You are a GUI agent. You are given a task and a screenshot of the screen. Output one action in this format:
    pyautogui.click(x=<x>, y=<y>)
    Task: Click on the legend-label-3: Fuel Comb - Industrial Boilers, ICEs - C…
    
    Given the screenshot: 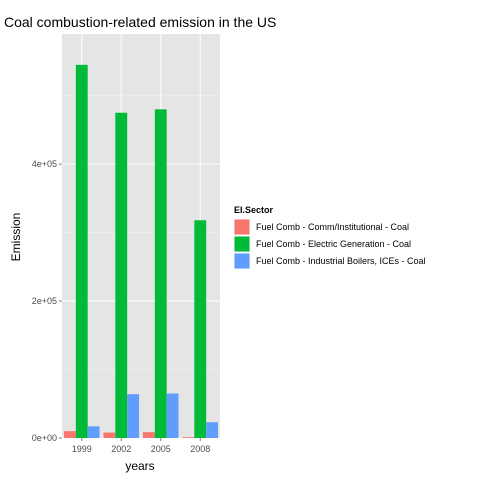 What is the action you would take?
    pyautogui.click(x=341, y=261)
    